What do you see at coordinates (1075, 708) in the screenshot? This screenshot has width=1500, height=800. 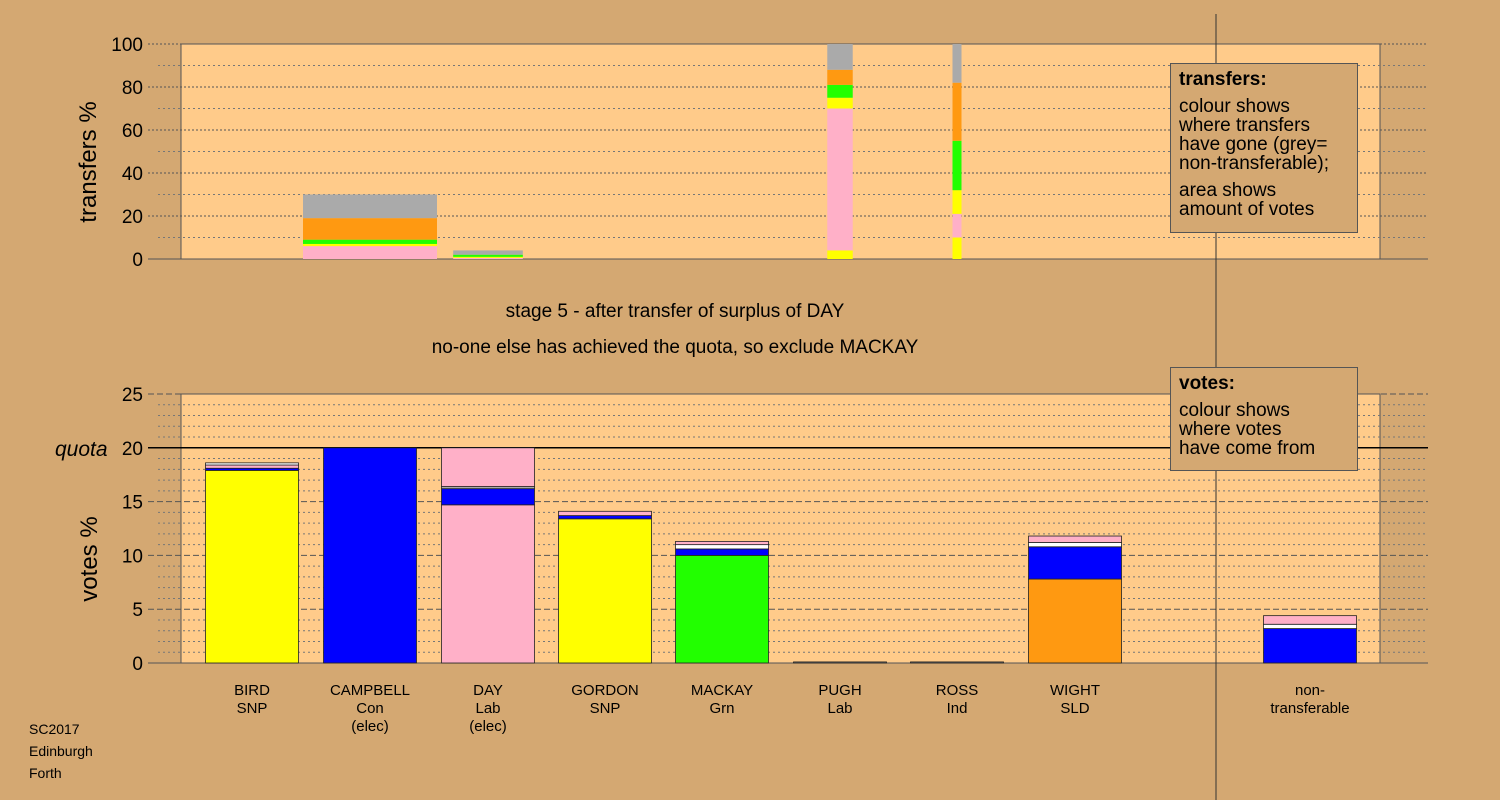 I see `candidate-party: SLD` at bounding box center [1075, 708].